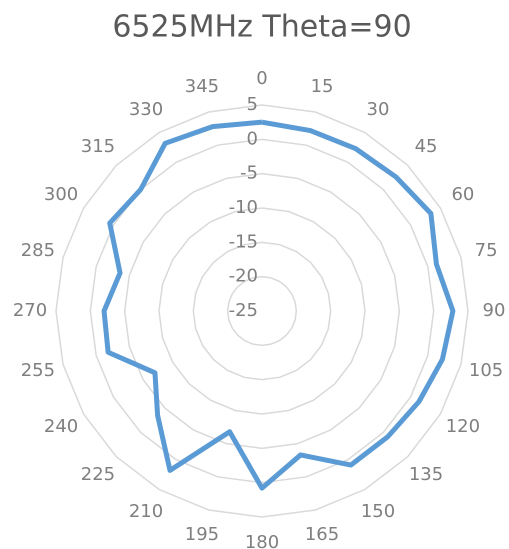 The height and width of the screenshot is (549, 509). Describe the element at coordinates (38, 370) in the screenshot. I see `category-label: 255` at that location.